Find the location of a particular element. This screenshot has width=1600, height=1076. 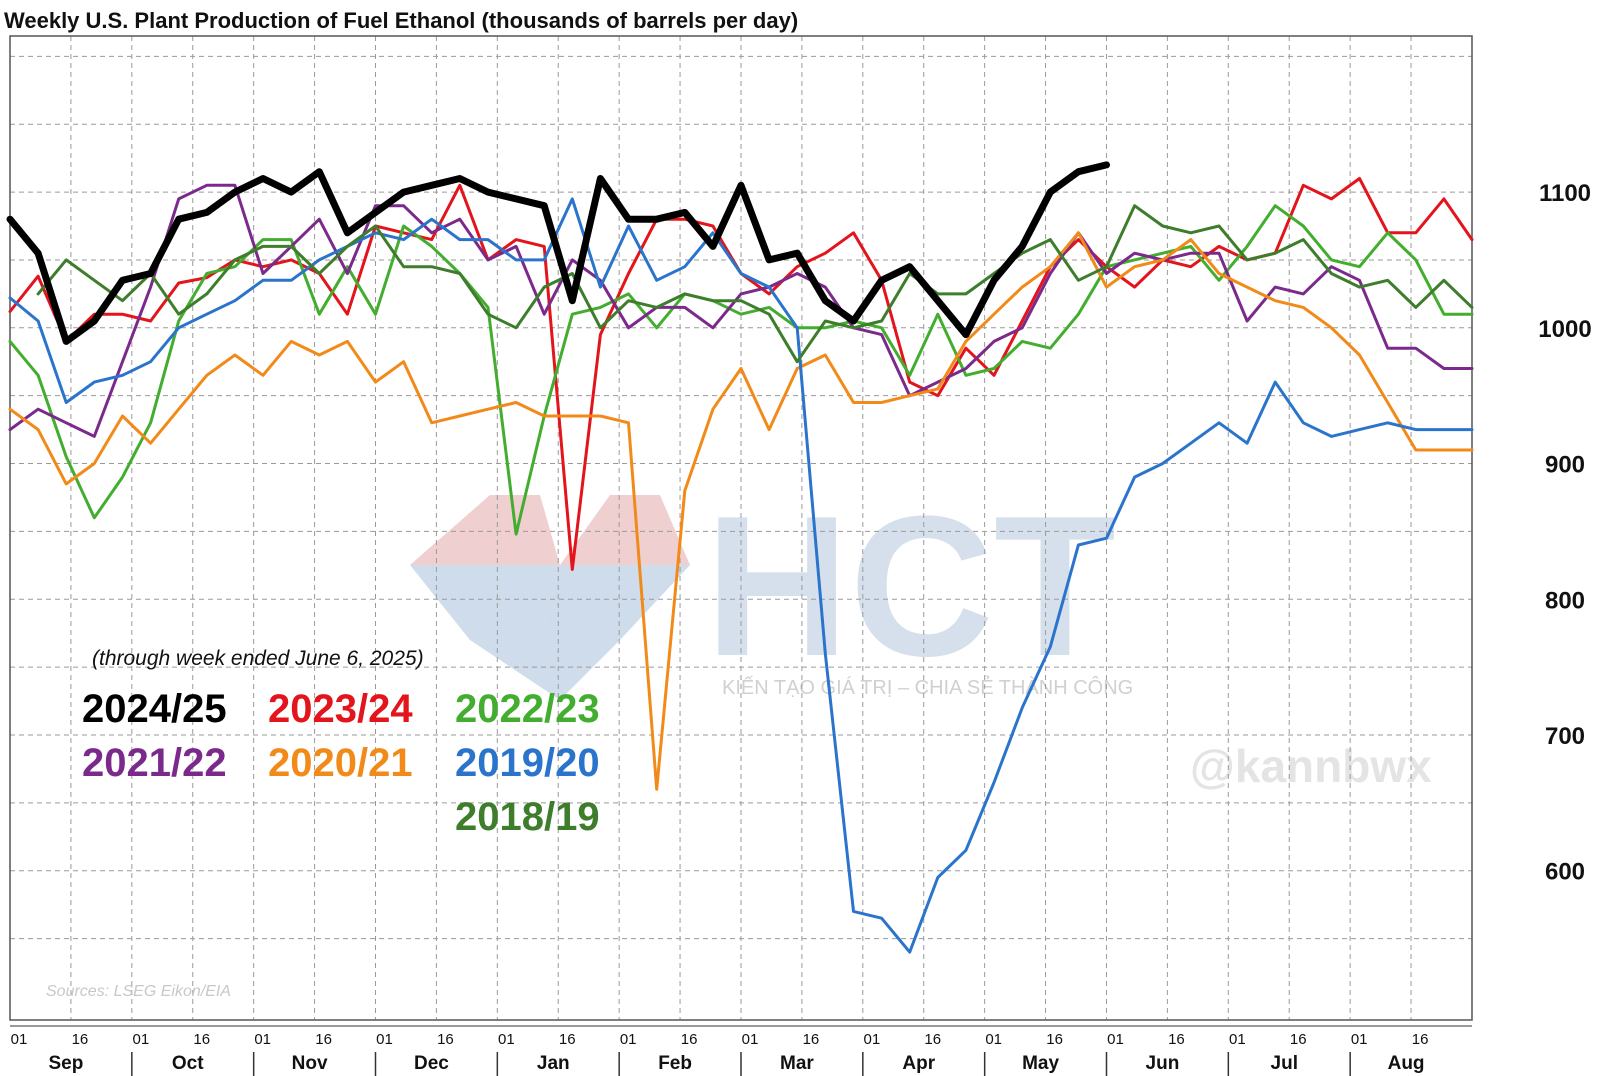

x-month-label: Mar is located at coordinates (797, 1063).